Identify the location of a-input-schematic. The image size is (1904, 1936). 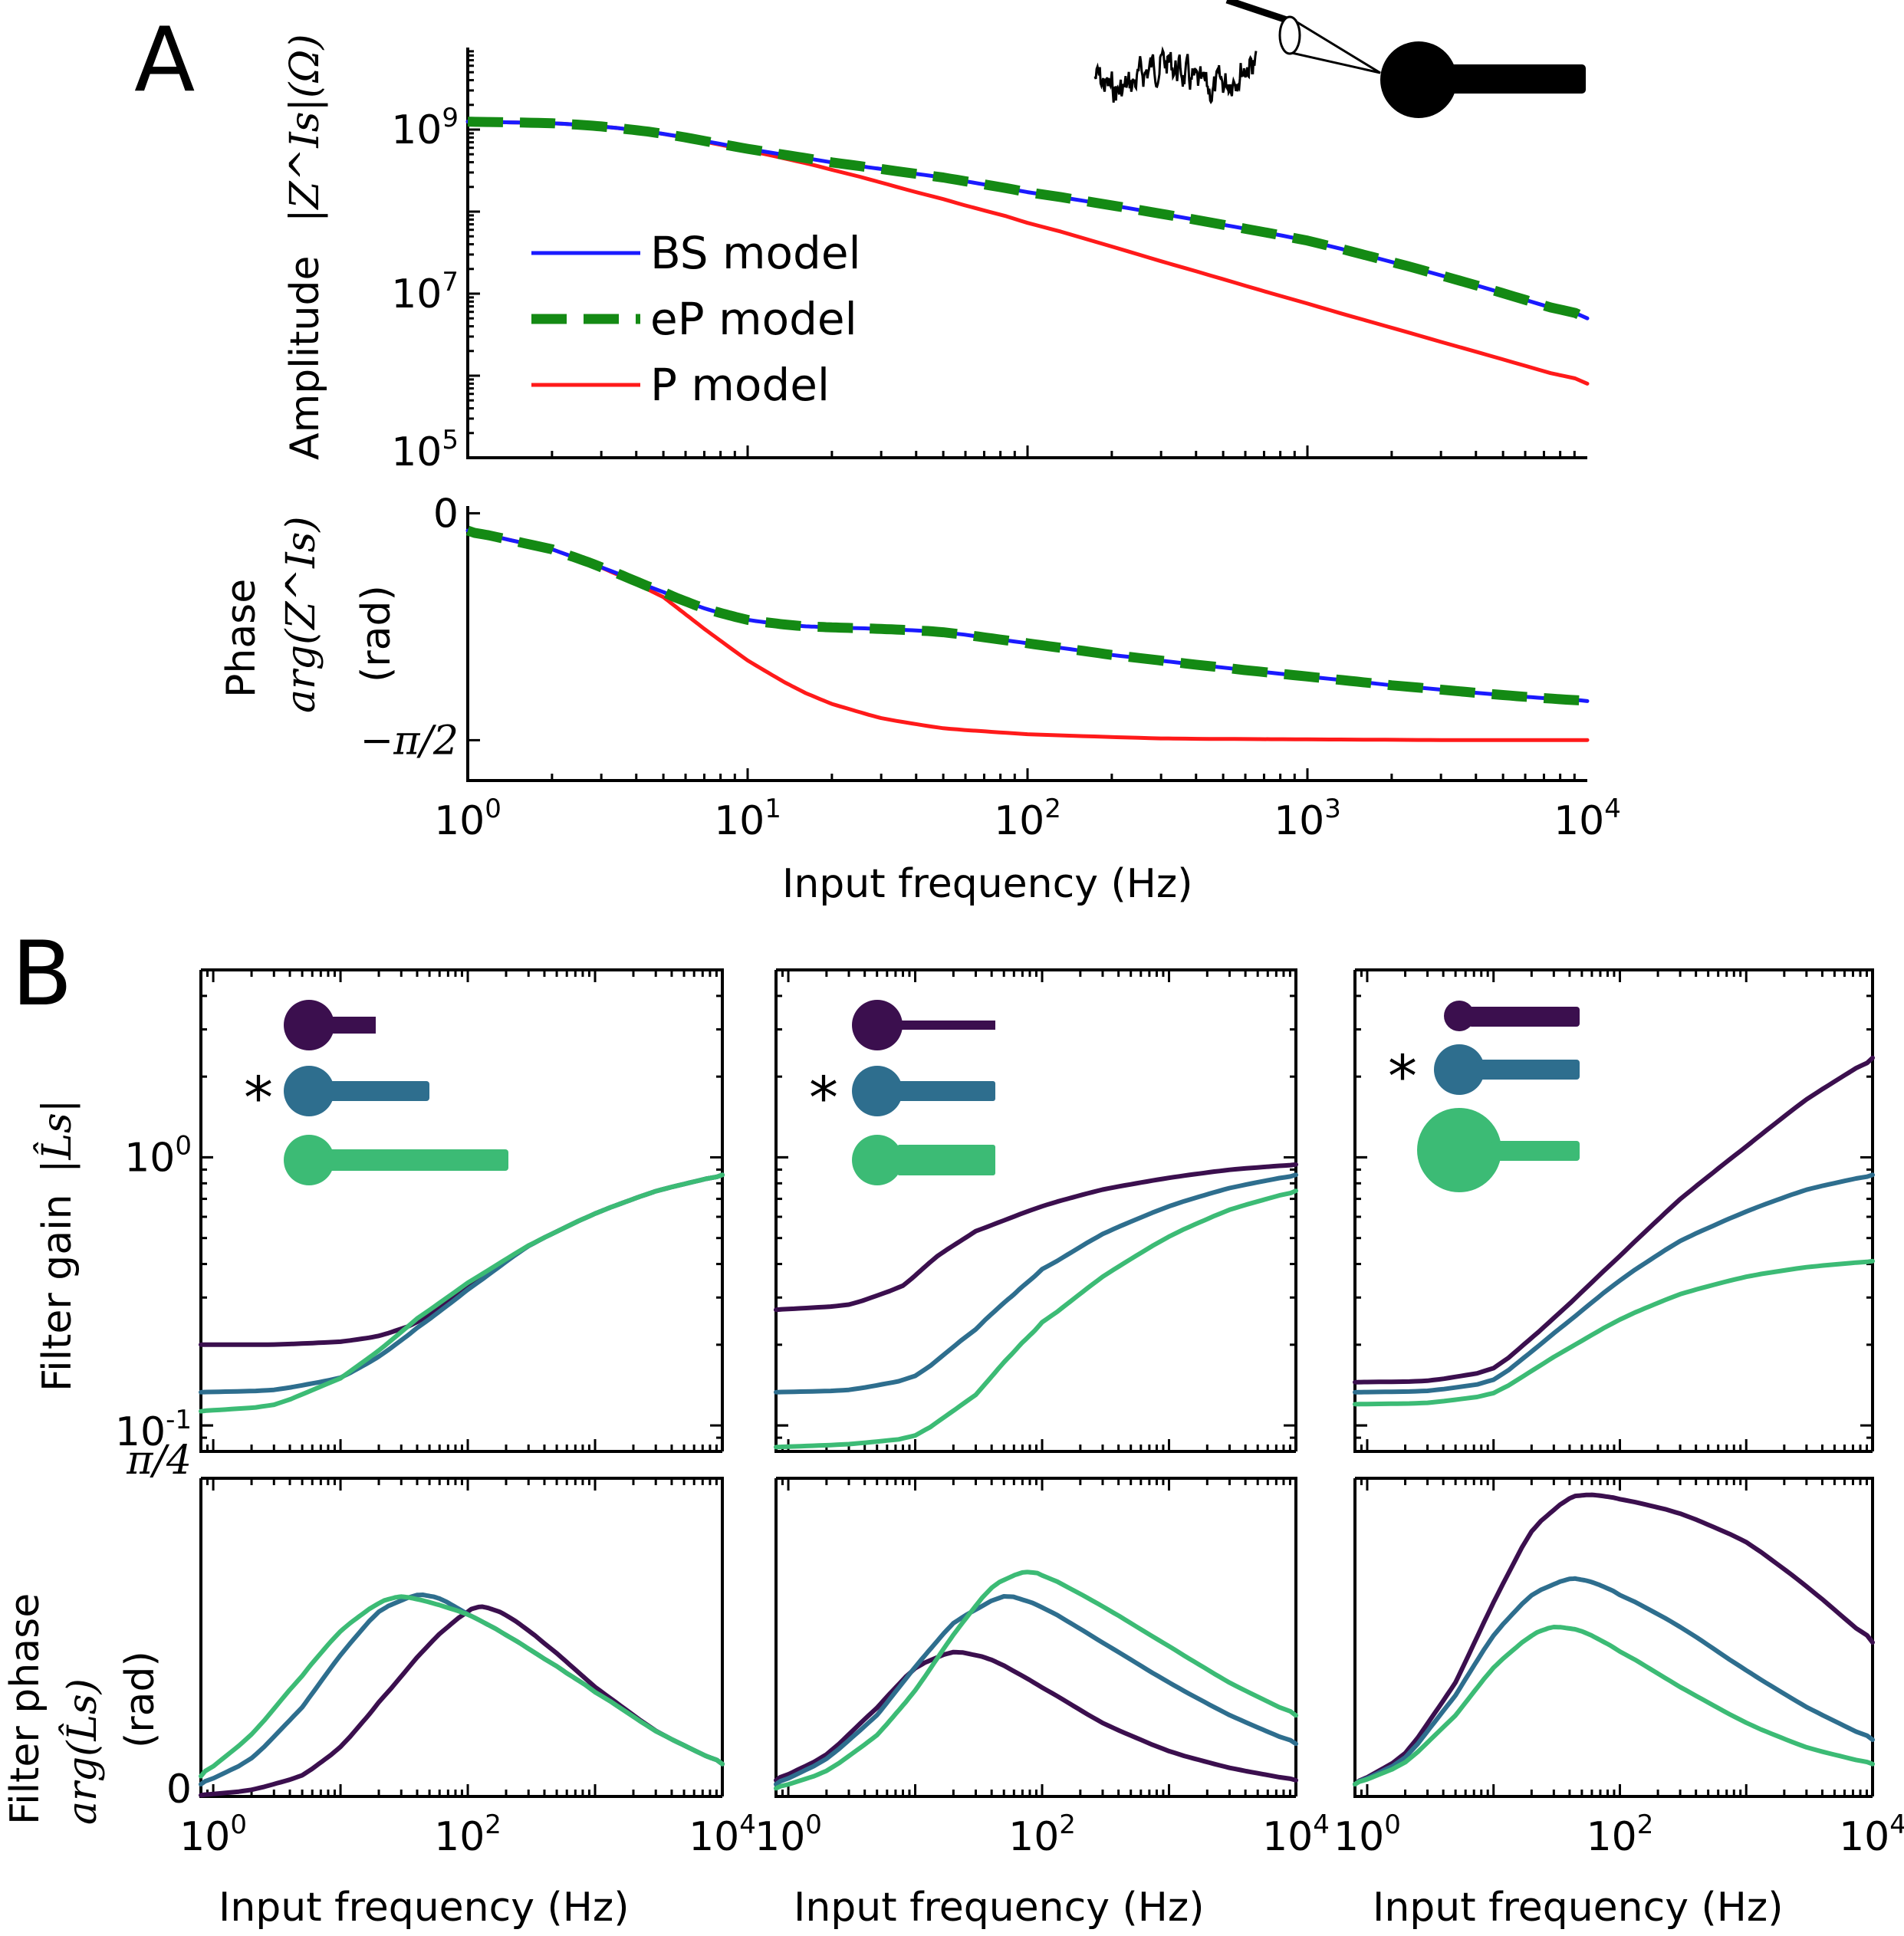
(1339, 59).